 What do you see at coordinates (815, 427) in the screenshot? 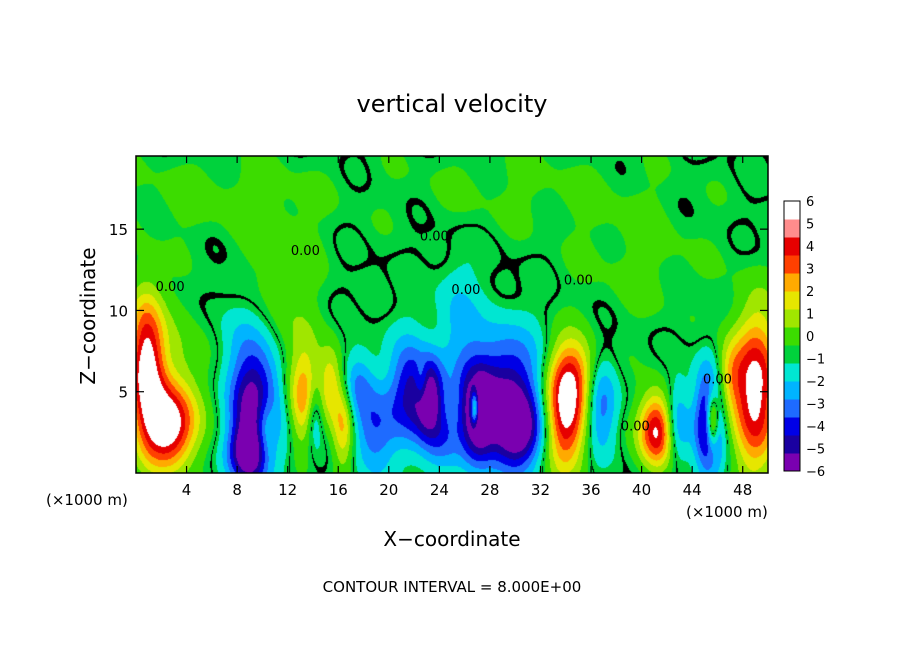
I see `colorbar-tick-label: −4` at bounding box center [815, 427].